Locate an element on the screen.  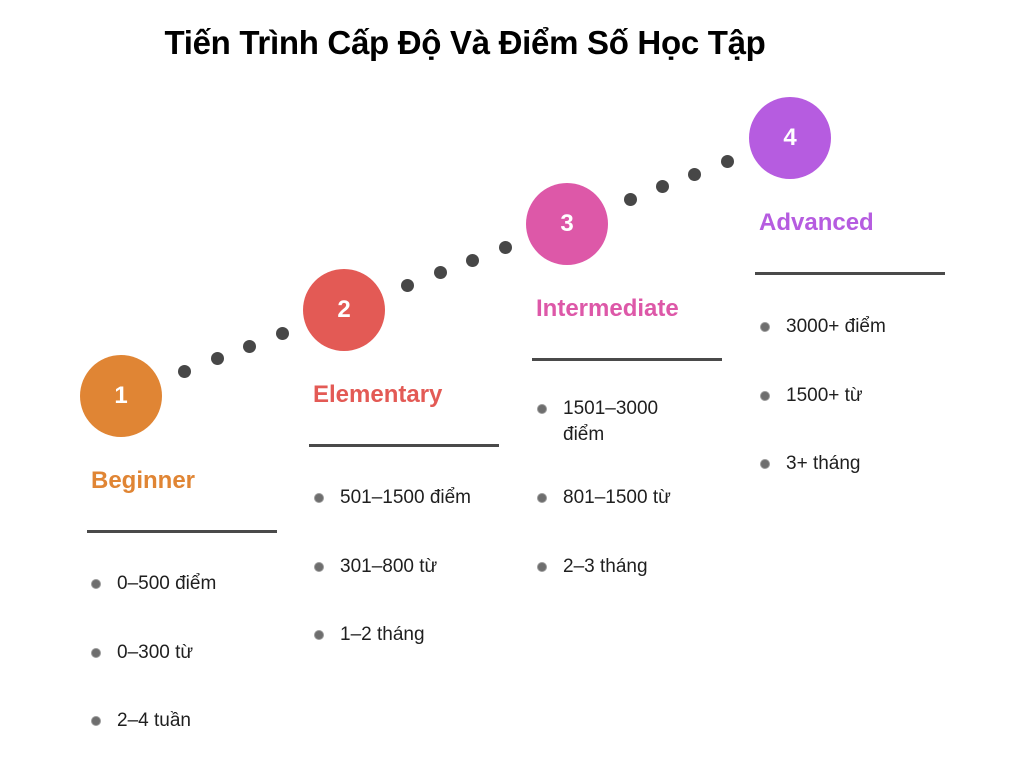
list-item: 3000+ điểm is located at coordinates (843, 327).